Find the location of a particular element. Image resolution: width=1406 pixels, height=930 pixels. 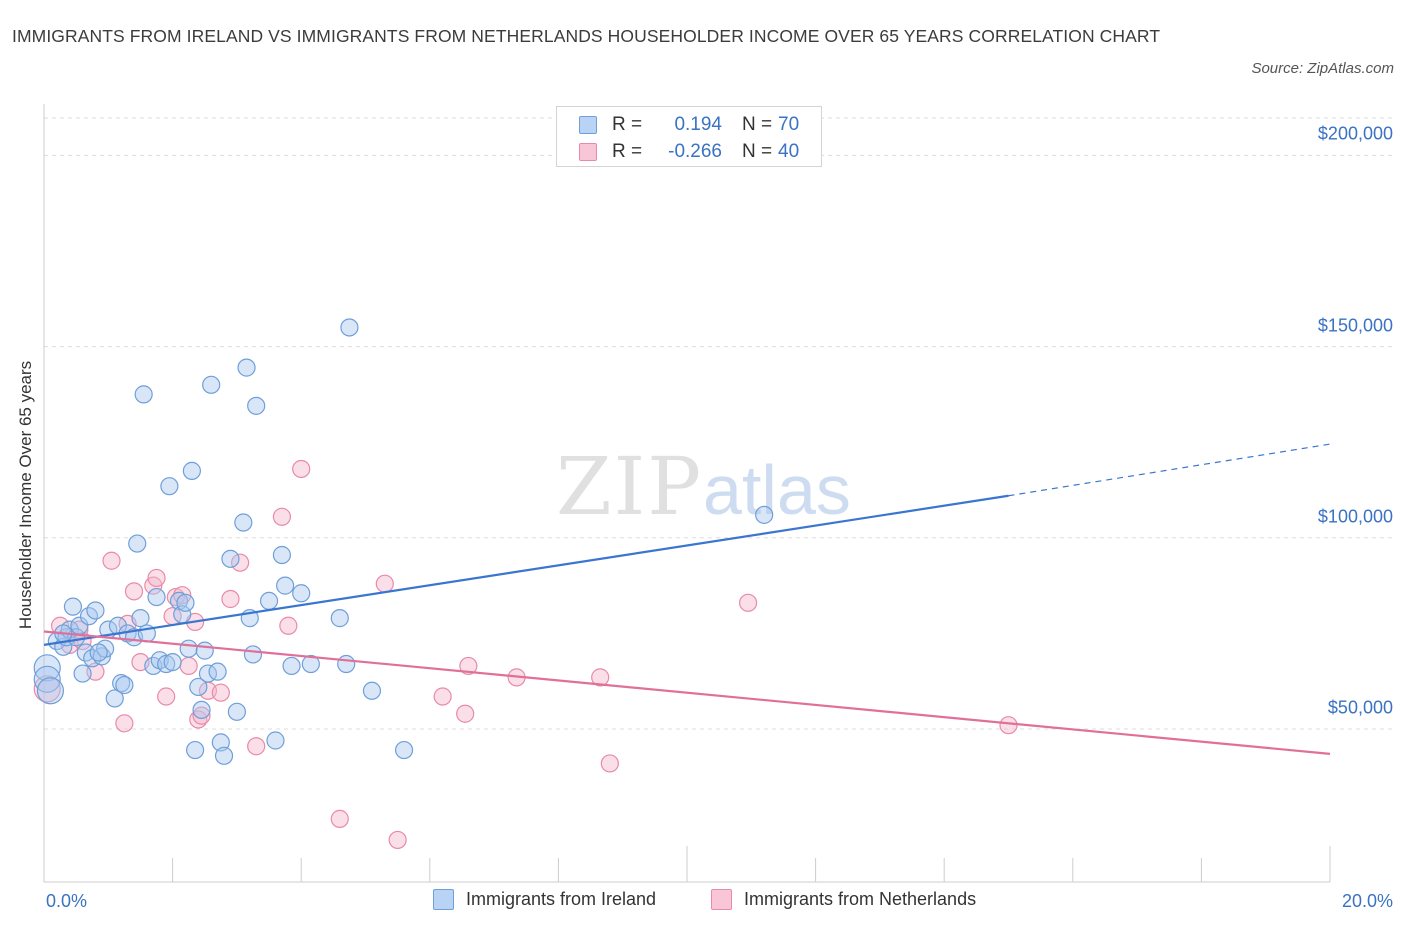

bottom-legend-ireland: Immigrants from Ireland is located at coordinates (544, 899).